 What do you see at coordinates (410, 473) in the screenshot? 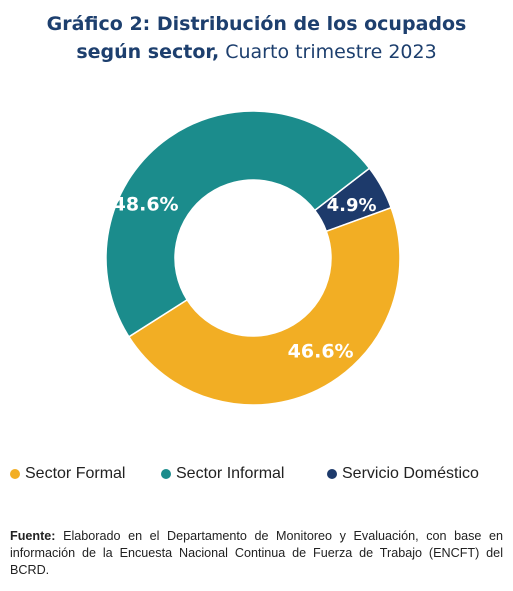
I see `legend-label-domestico: Servicio Doméstico` at bounding box center [410, 473].